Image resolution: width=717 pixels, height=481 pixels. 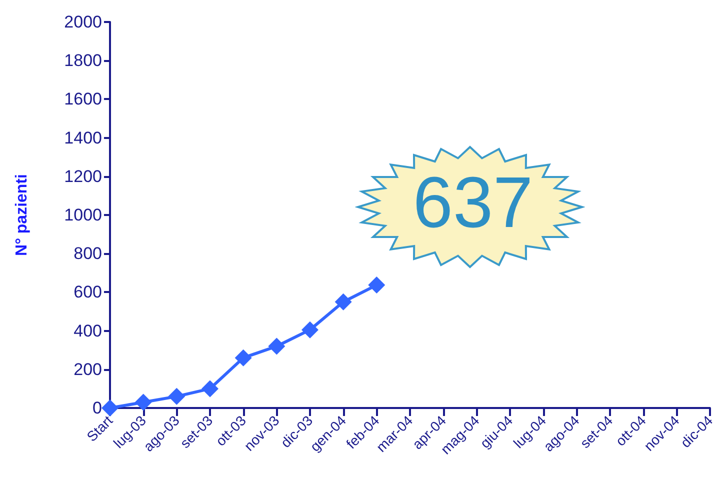 What do you see at coordinates (88, 369) in the screenshot?
I see `y-tick-label: 200` at bounding box center [88, 369].